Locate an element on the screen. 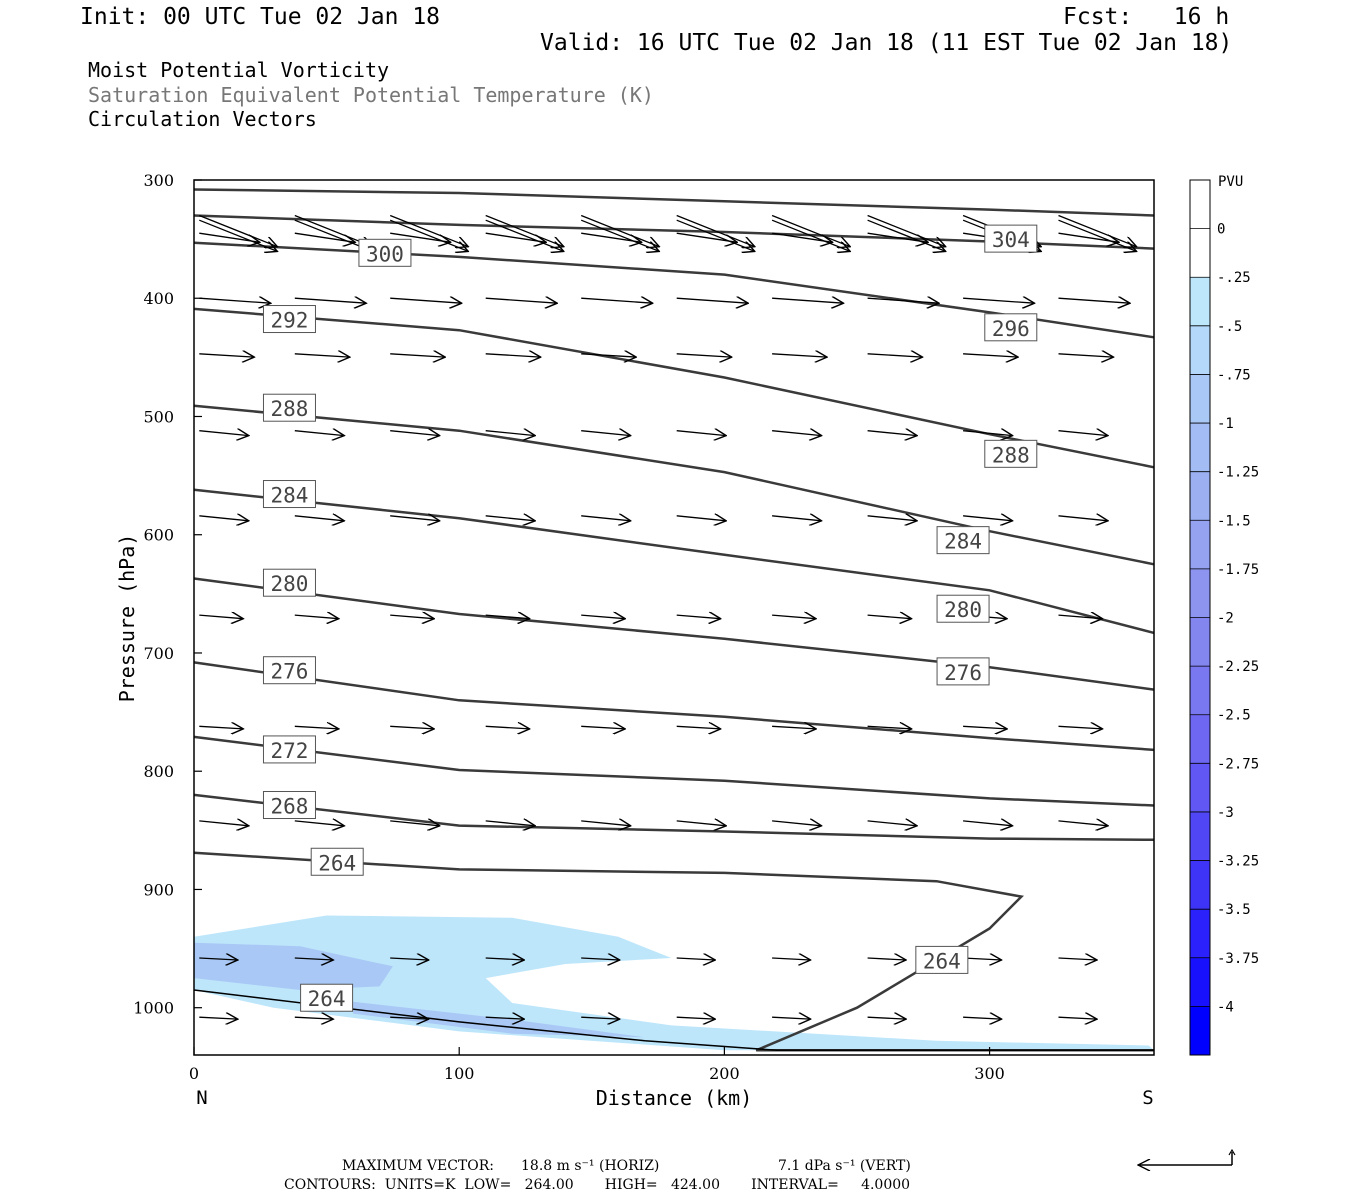 The image size is (1350, 1200). colorbar-label-13: -3.25 is located at coordinates (1238, 862).